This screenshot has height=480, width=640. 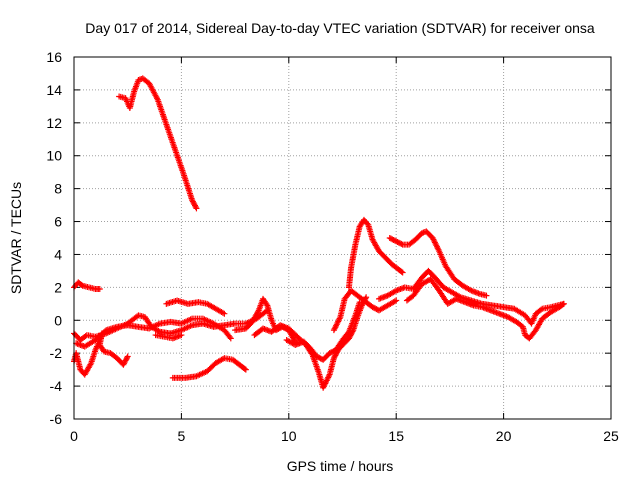 I want to click on series-arc-left-top, so click(x=87, y=286).